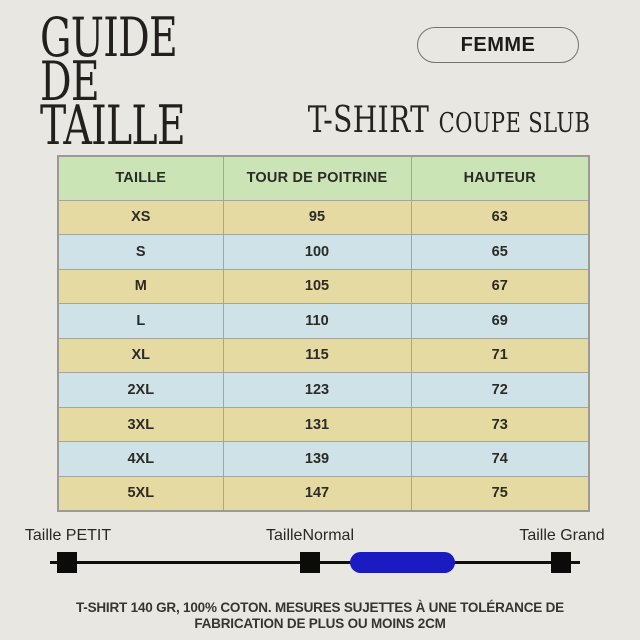  I want to click on table-row-5xl: 5XL 147 75, so click(323, 493).